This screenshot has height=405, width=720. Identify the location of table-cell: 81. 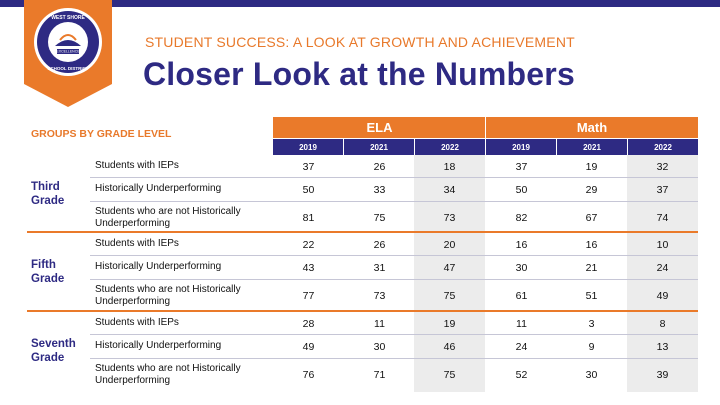
(308, 218).